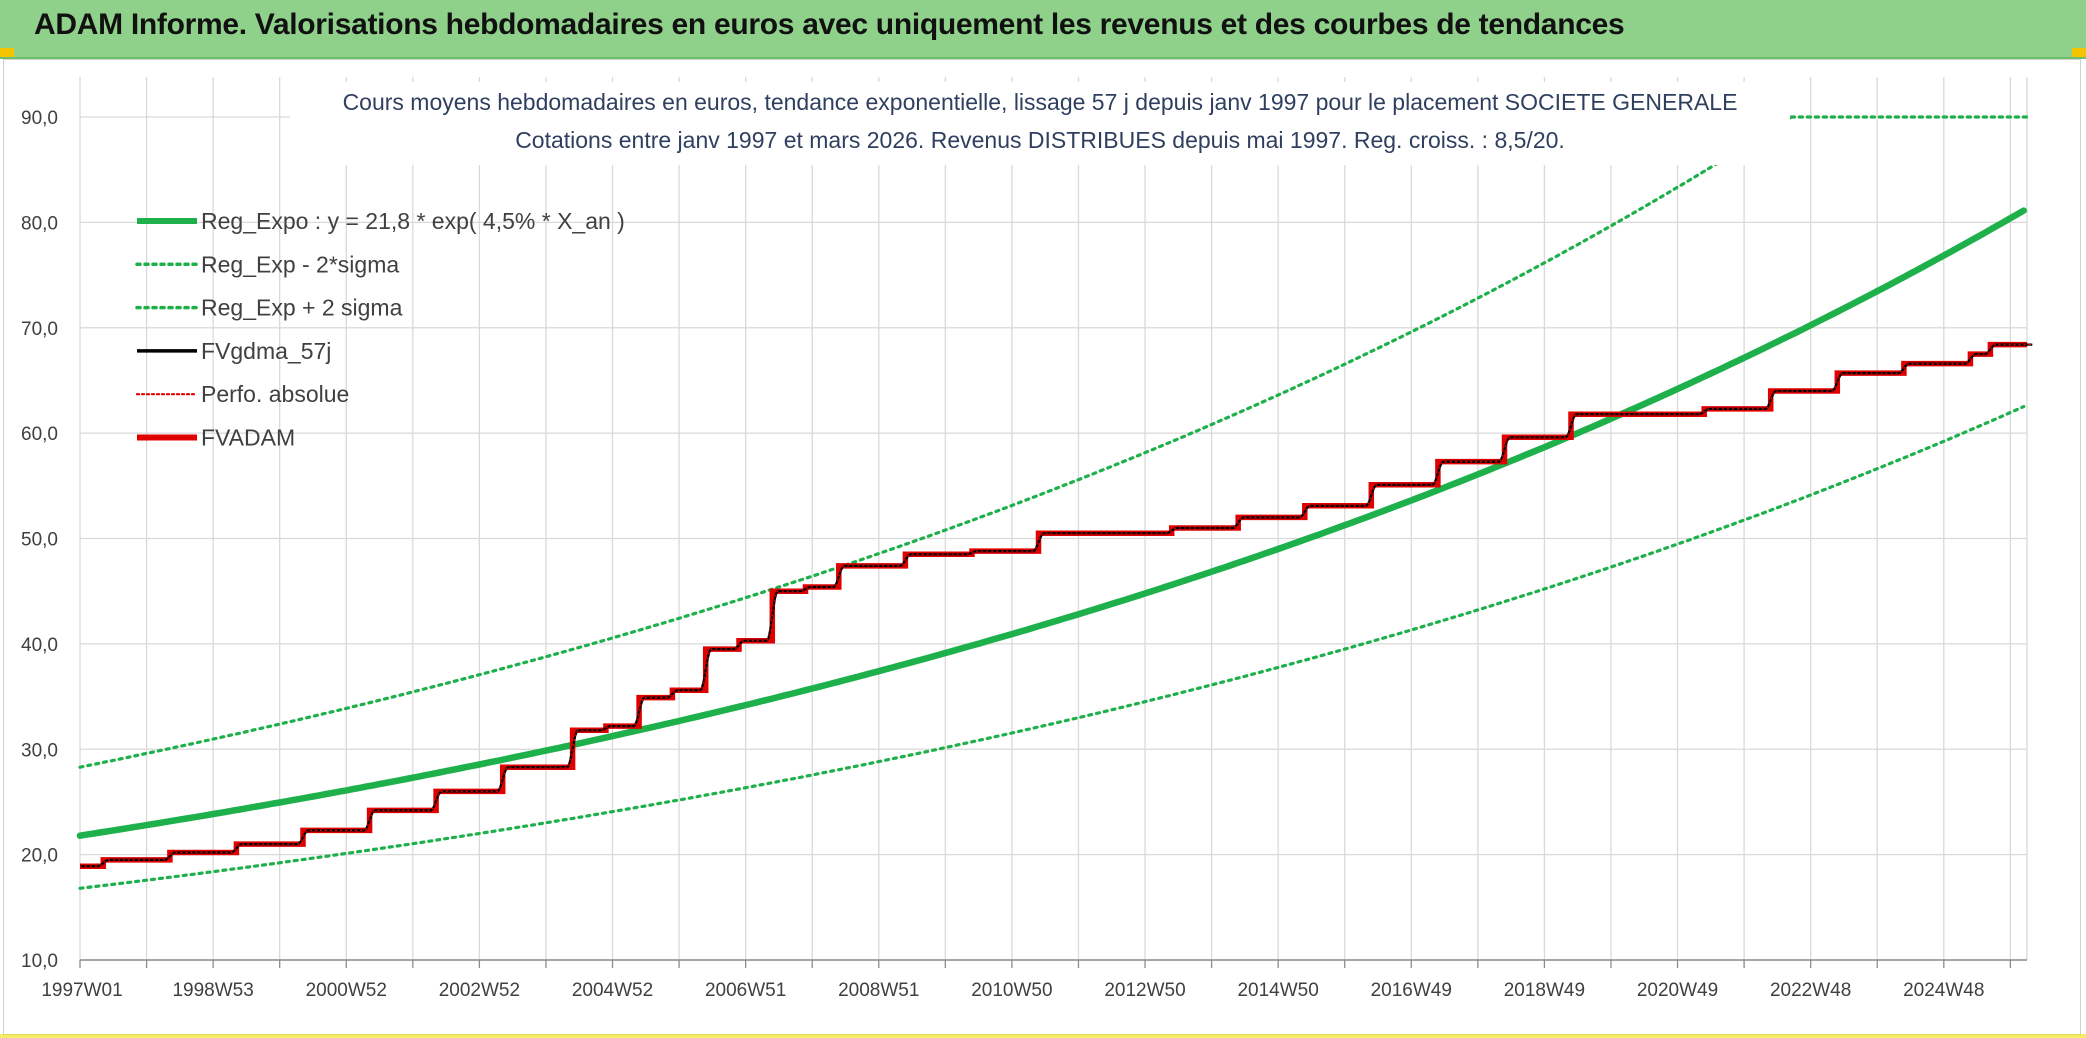  Describe the element at coordinates (275, 394) in the screenshot. I see `legend-label: Perfo. absolue` at that location.